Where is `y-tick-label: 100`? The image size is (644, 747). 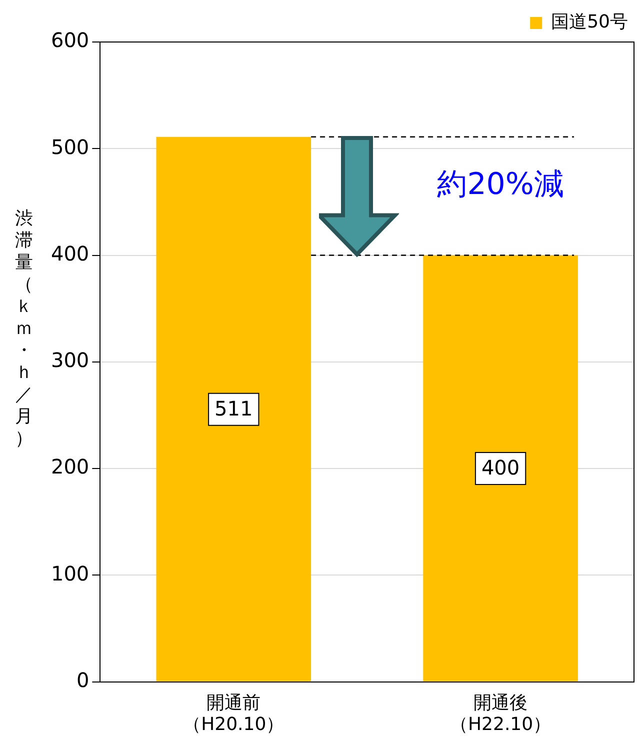
y-tick-label: 100 is located at coordinates (70, 573).